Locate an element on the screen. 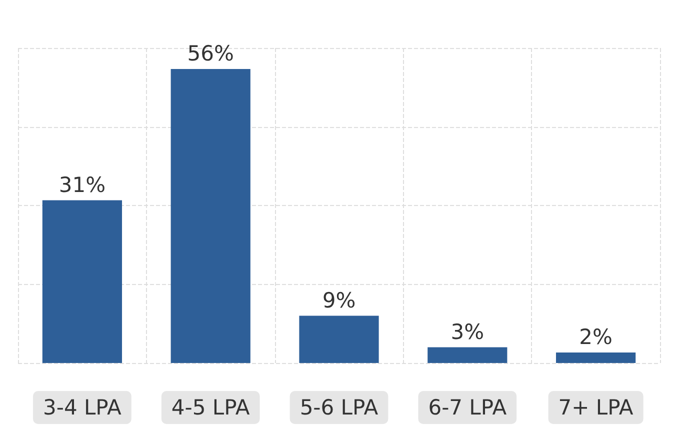  data-label: 3% is located at coordinates (467, 332).